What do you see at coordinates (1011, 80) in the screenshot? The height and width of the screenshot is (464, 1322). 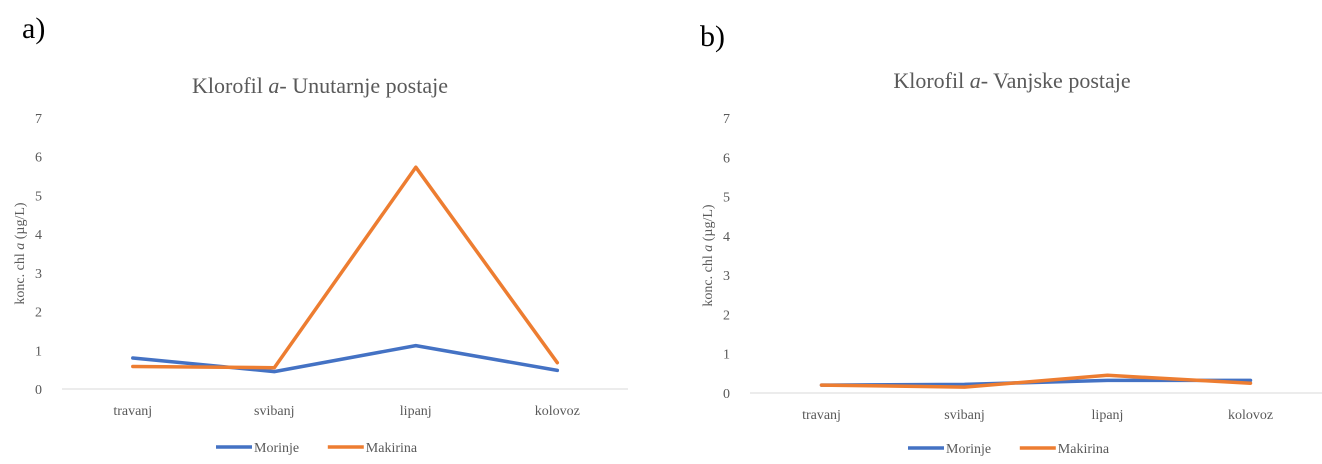 I see `chart-title: Klorofil a- Vanjske postaje` at bounding box center [1011, 80].